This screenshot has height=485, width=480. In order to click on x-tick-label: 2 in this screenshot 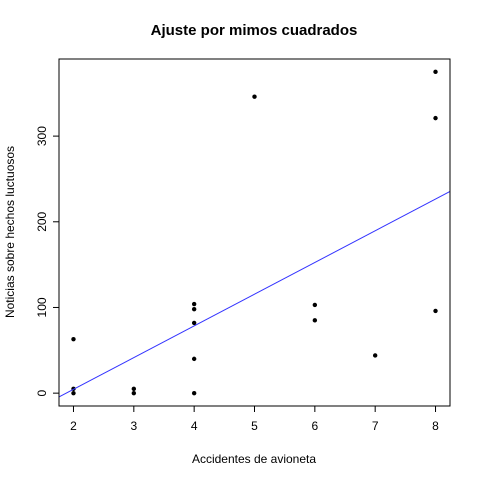, I will do `click(73, 426)`.